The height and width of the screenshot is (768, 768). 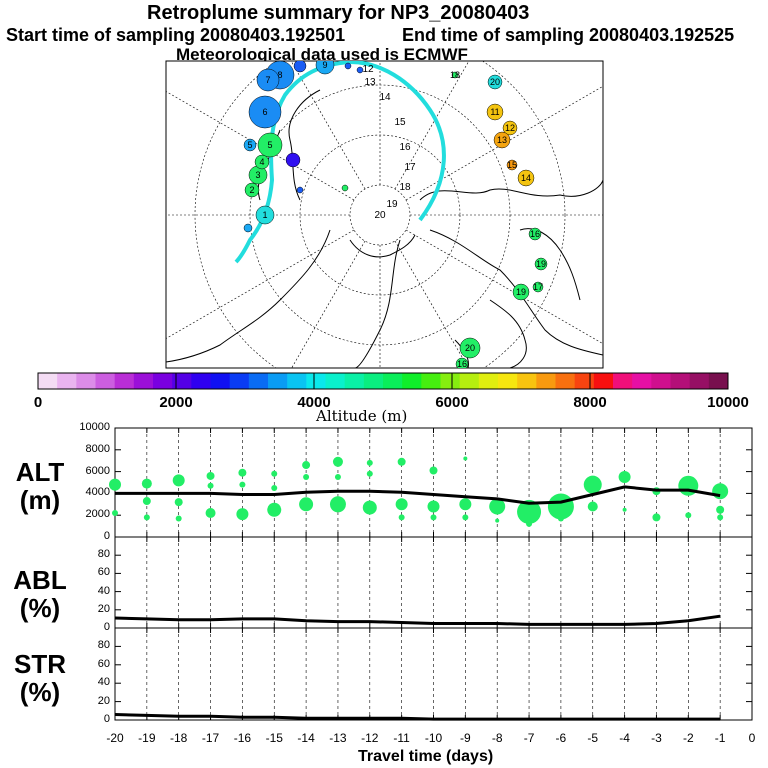 What do you see at coordinates (590, 402) in the screenshot?
I see `colorbar-tick-label: 8000` at bounding box center [590, 402].